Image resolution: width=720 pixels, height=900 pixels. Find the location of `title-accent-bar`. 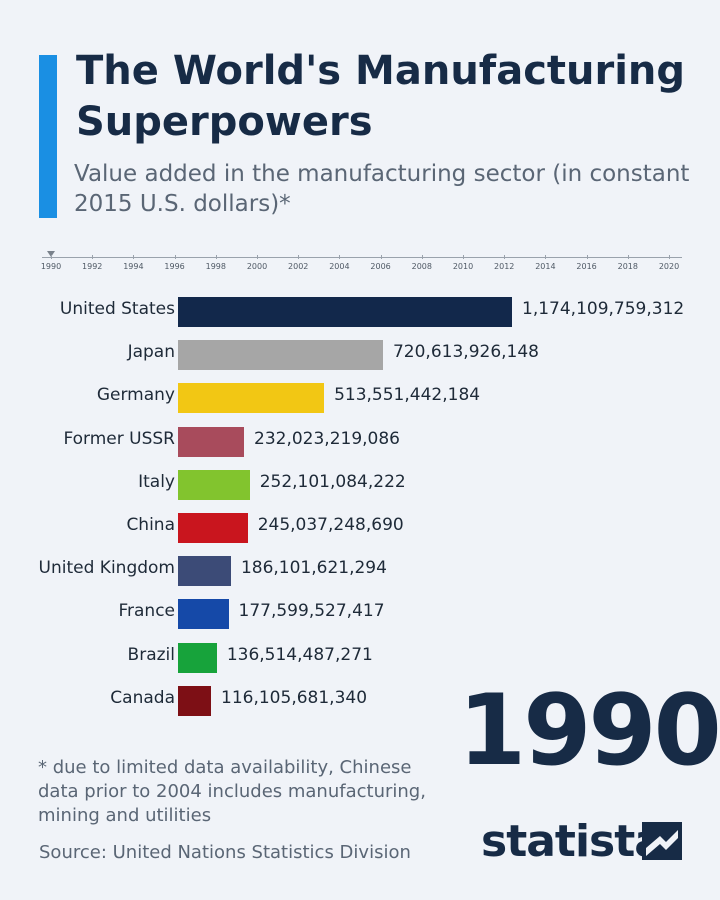

title-accent-bar is located at coordinates (48, 136).